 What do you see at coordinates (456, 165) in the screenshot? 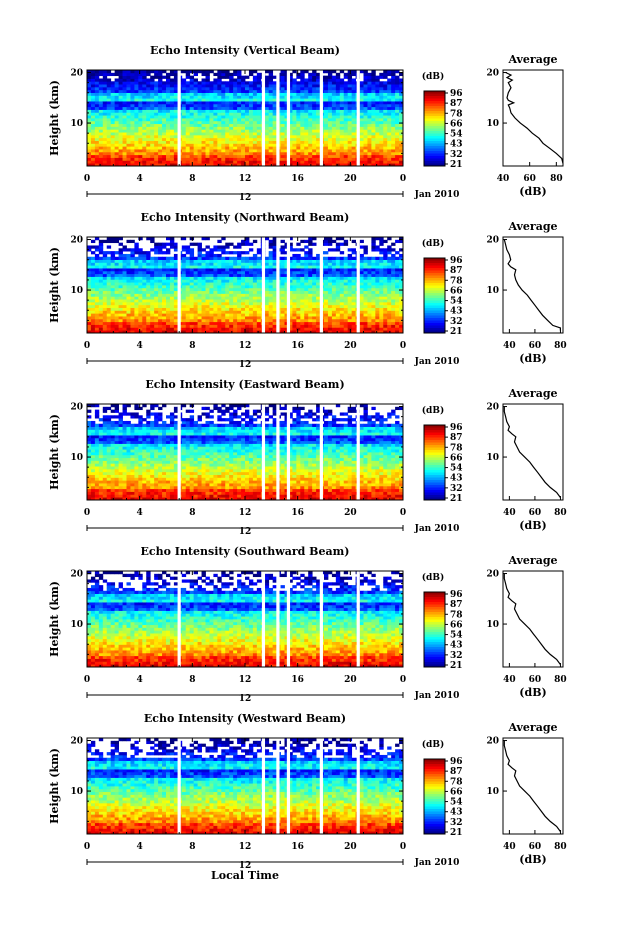
I see `colorbar-tick-label: 21` at bounding box center [456, 165].